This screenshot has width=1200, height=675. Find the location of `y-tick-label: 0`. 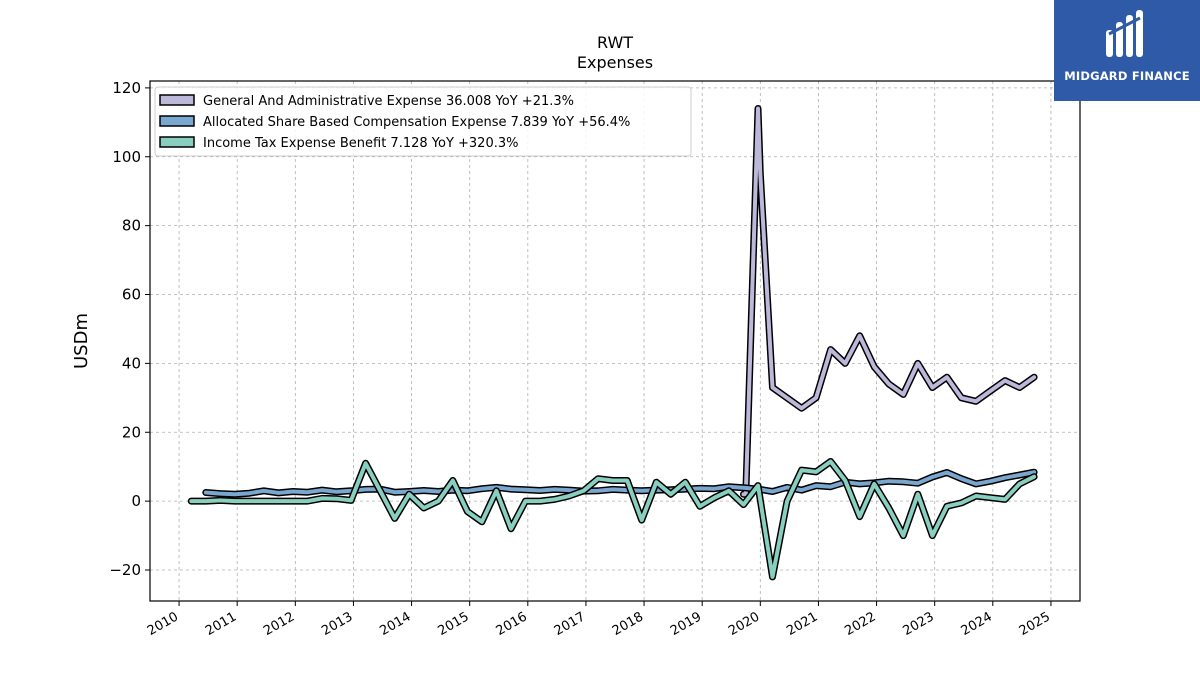

y-tick-label: 0 is located at coordinates (136, 501).